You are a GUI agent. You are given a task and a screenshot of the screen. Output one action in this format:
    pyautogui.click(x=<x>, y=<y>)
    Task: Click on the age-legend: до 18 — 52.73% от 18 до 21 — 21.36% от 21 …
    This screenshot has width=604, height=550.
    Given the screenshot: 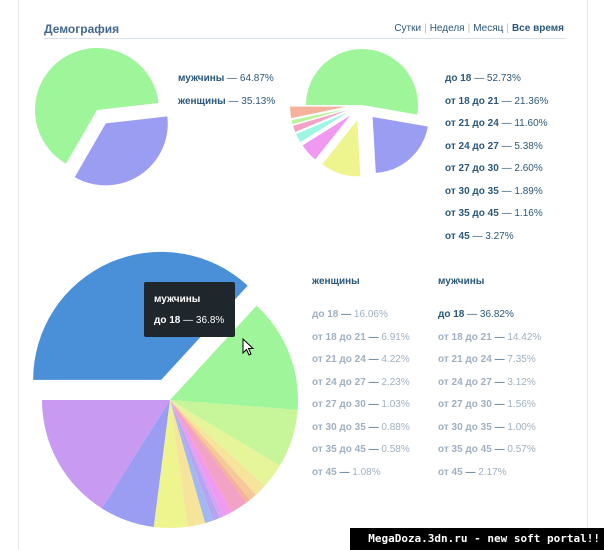 What is the action you would take?
    pyautogui.click(x=496, y=163)
    